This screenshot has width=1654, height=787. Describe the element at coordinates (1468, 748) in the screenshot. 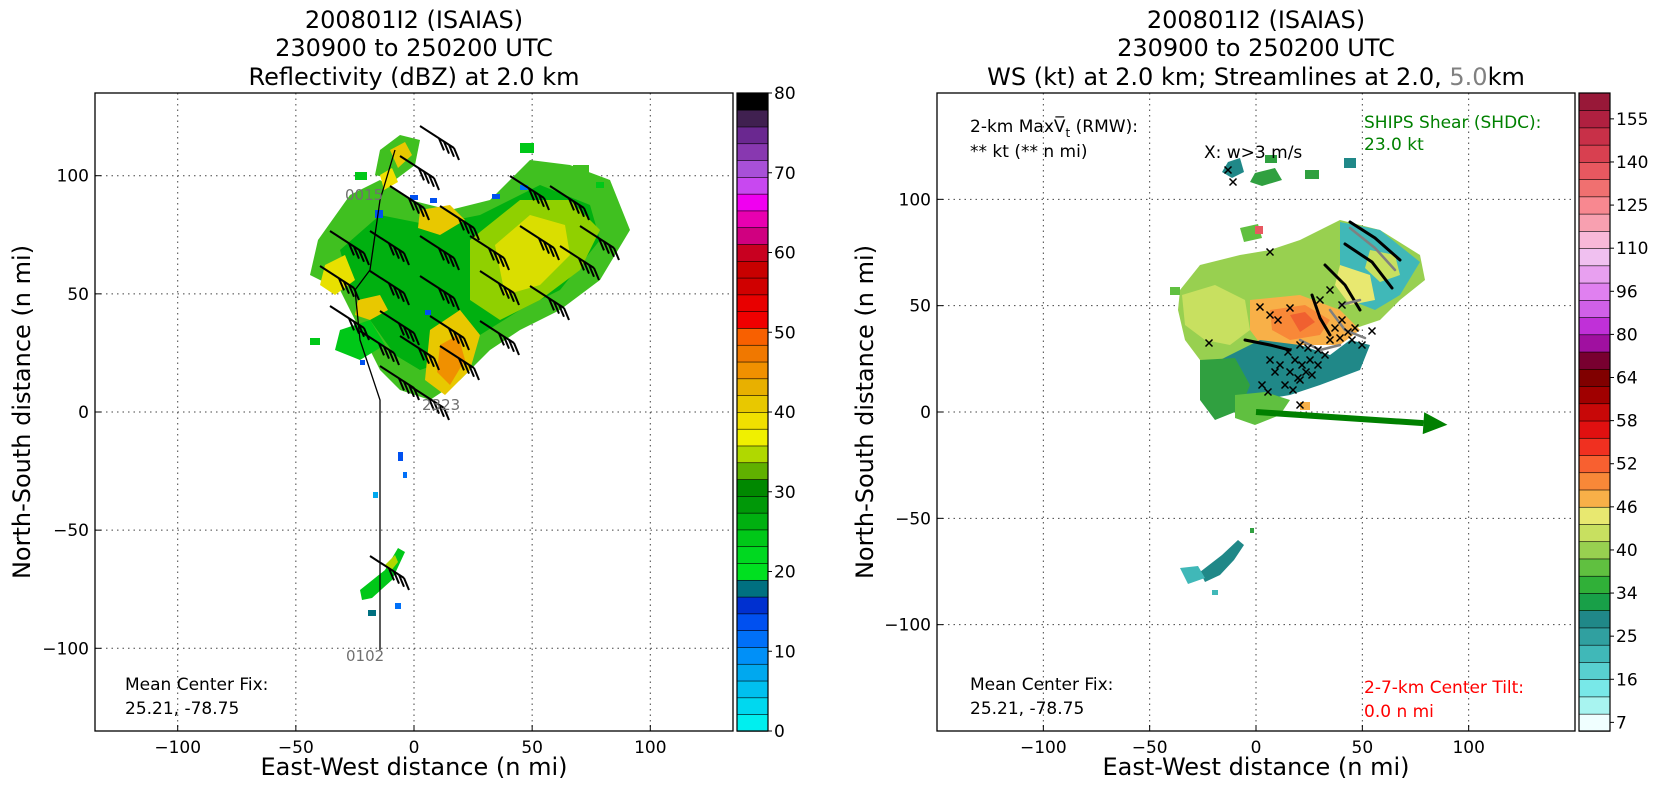

I see `right-x-tick-label: 100` at that location.